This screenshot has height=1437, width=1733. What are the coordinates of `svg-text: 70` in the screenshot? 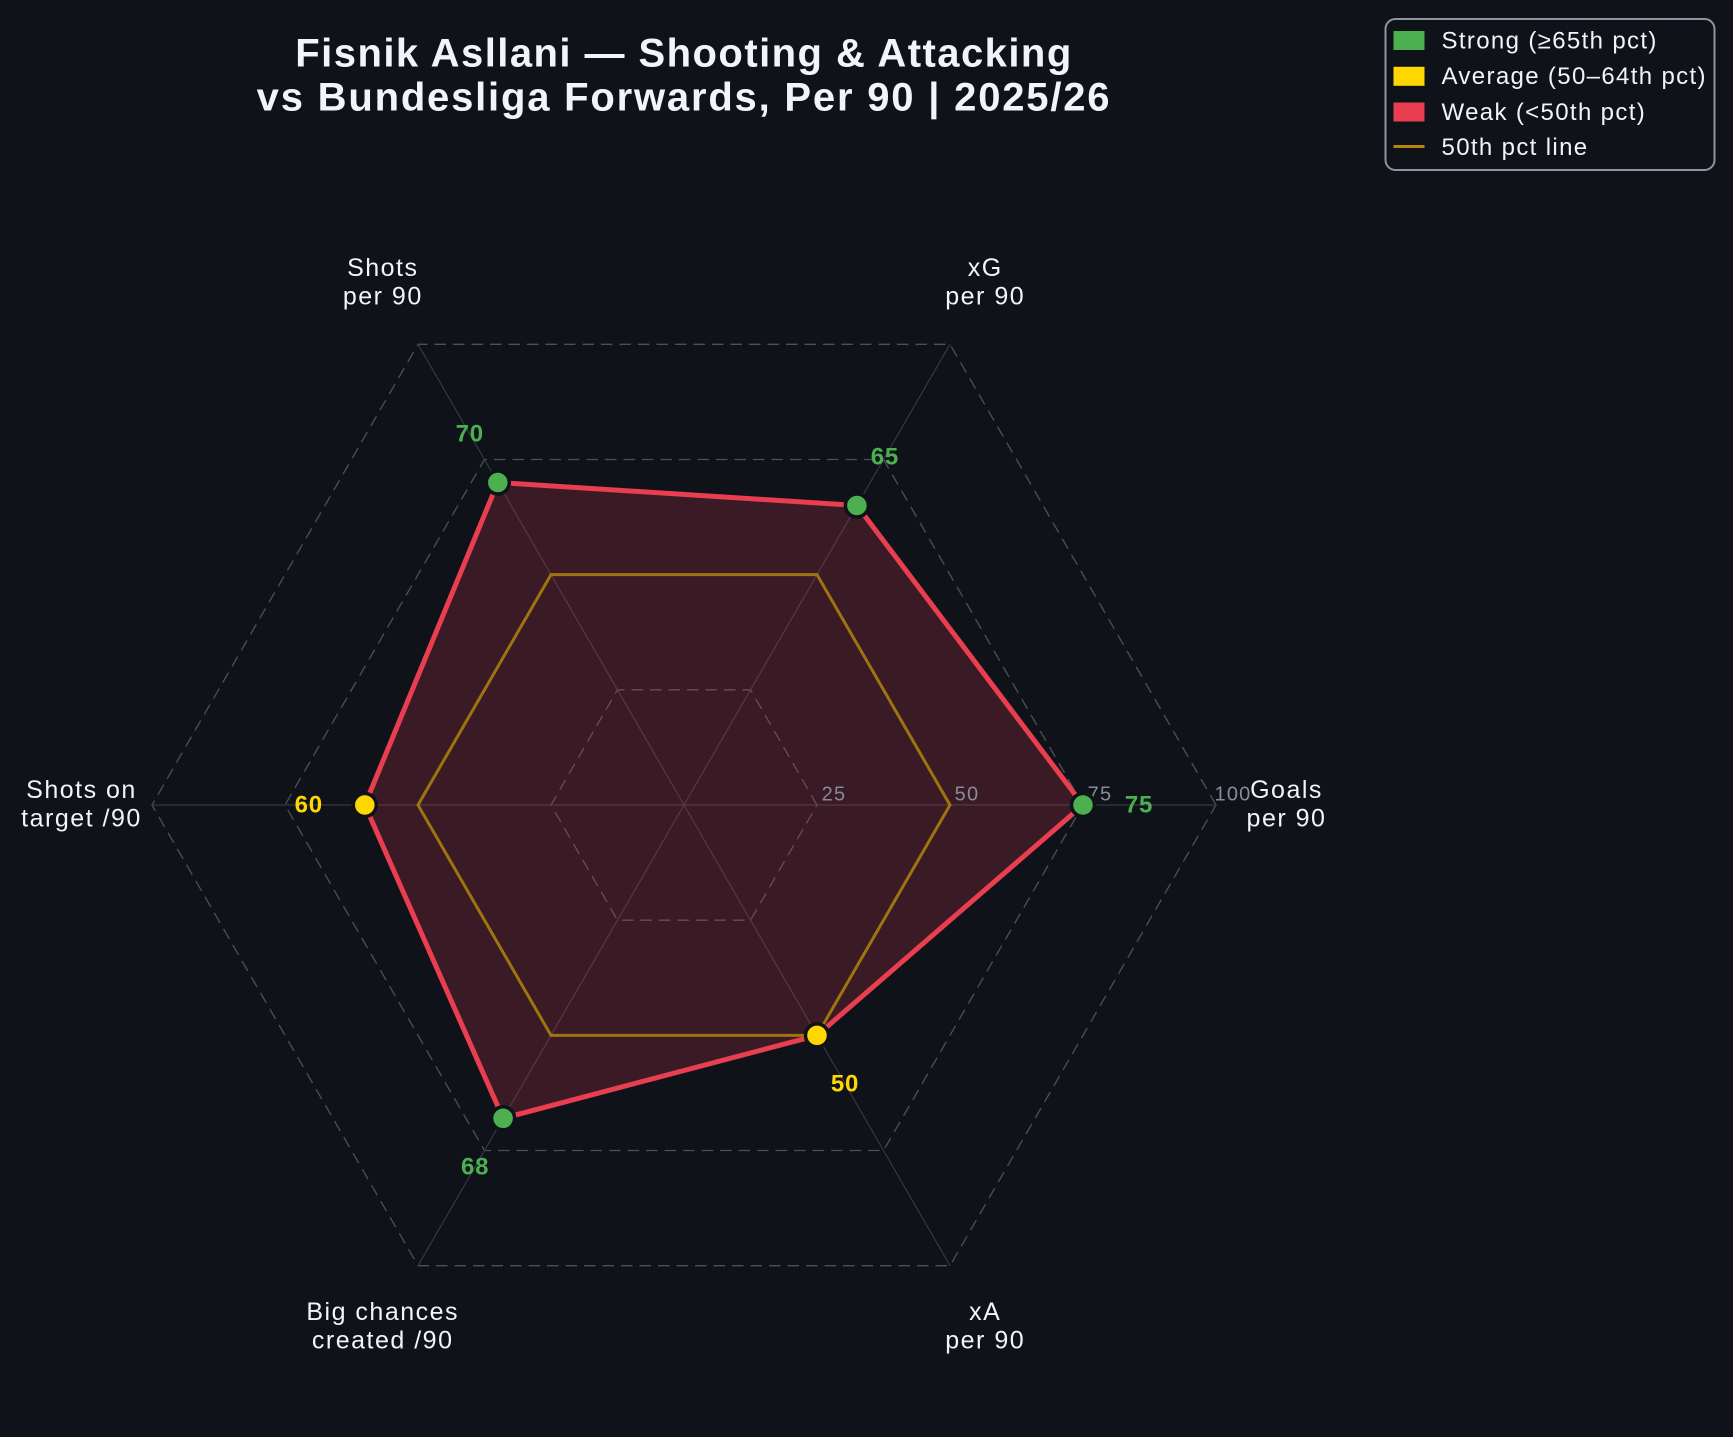 It's located at (470, 434).